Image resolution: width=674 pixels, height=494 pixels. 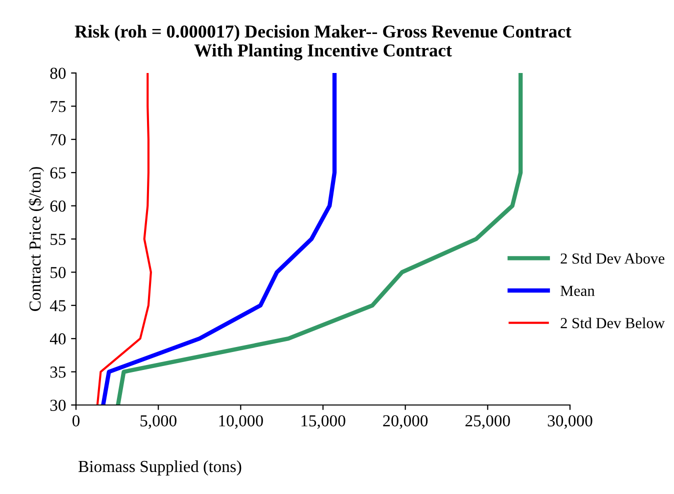 I want to click on y-tick-label: 45, so click(x=58, y=306).